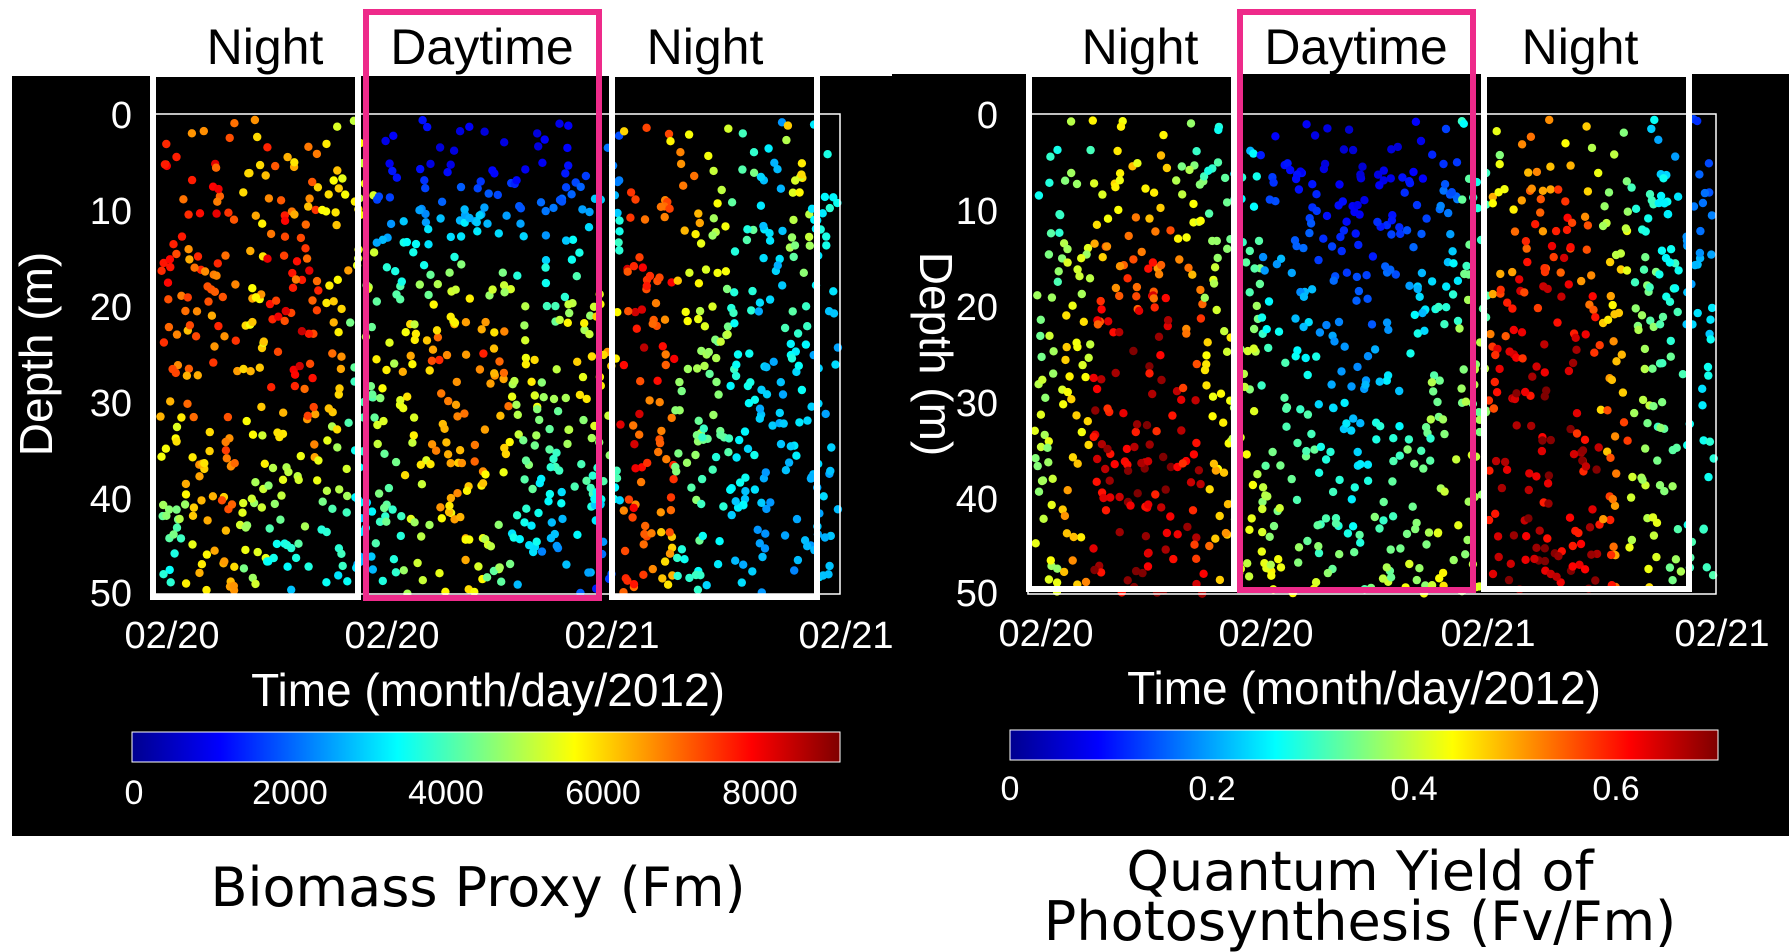 The width and height of the screenshot is (1789, 952). What do you see at coordinates (1580, 47) in the screenshot?
I see `period-label-night-2: Night` at bounding box center [1580, 47].